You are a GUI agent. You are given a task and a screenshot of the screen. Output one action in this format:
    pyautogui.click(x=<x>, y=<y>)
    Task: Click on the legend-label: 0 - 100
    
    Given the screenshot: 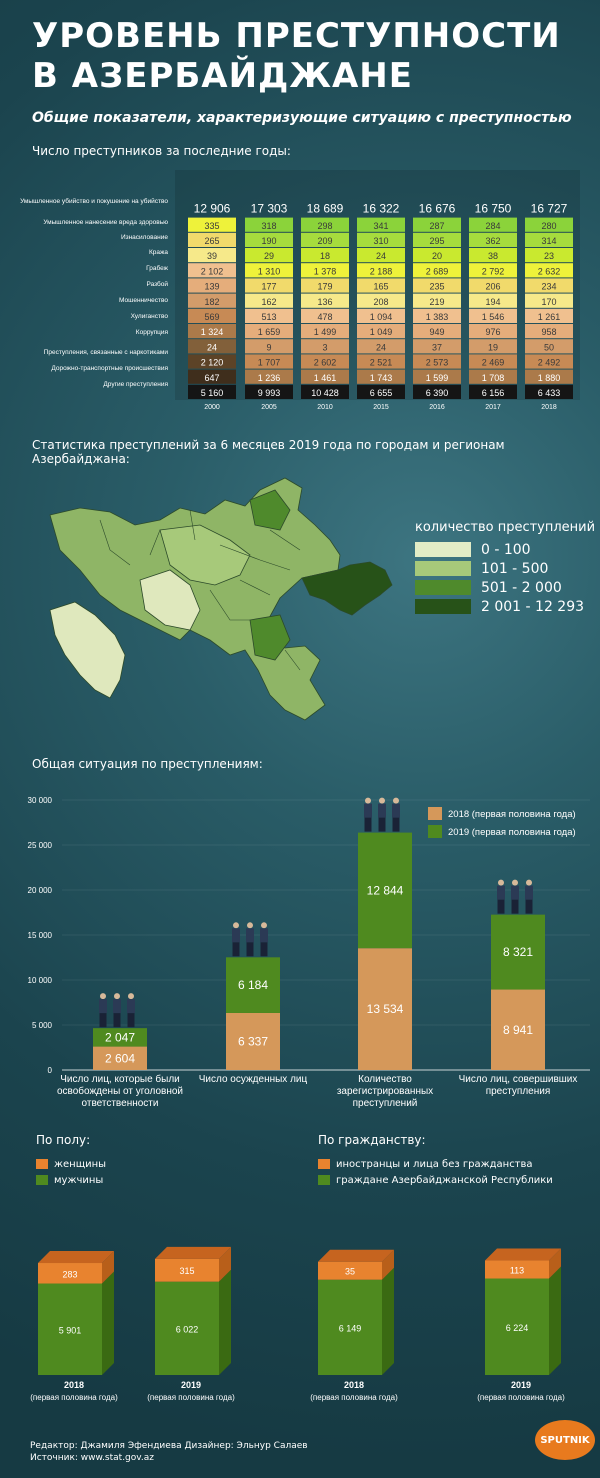 What is the action you would take?
    pyautogui.click(x=506, y=549)
    